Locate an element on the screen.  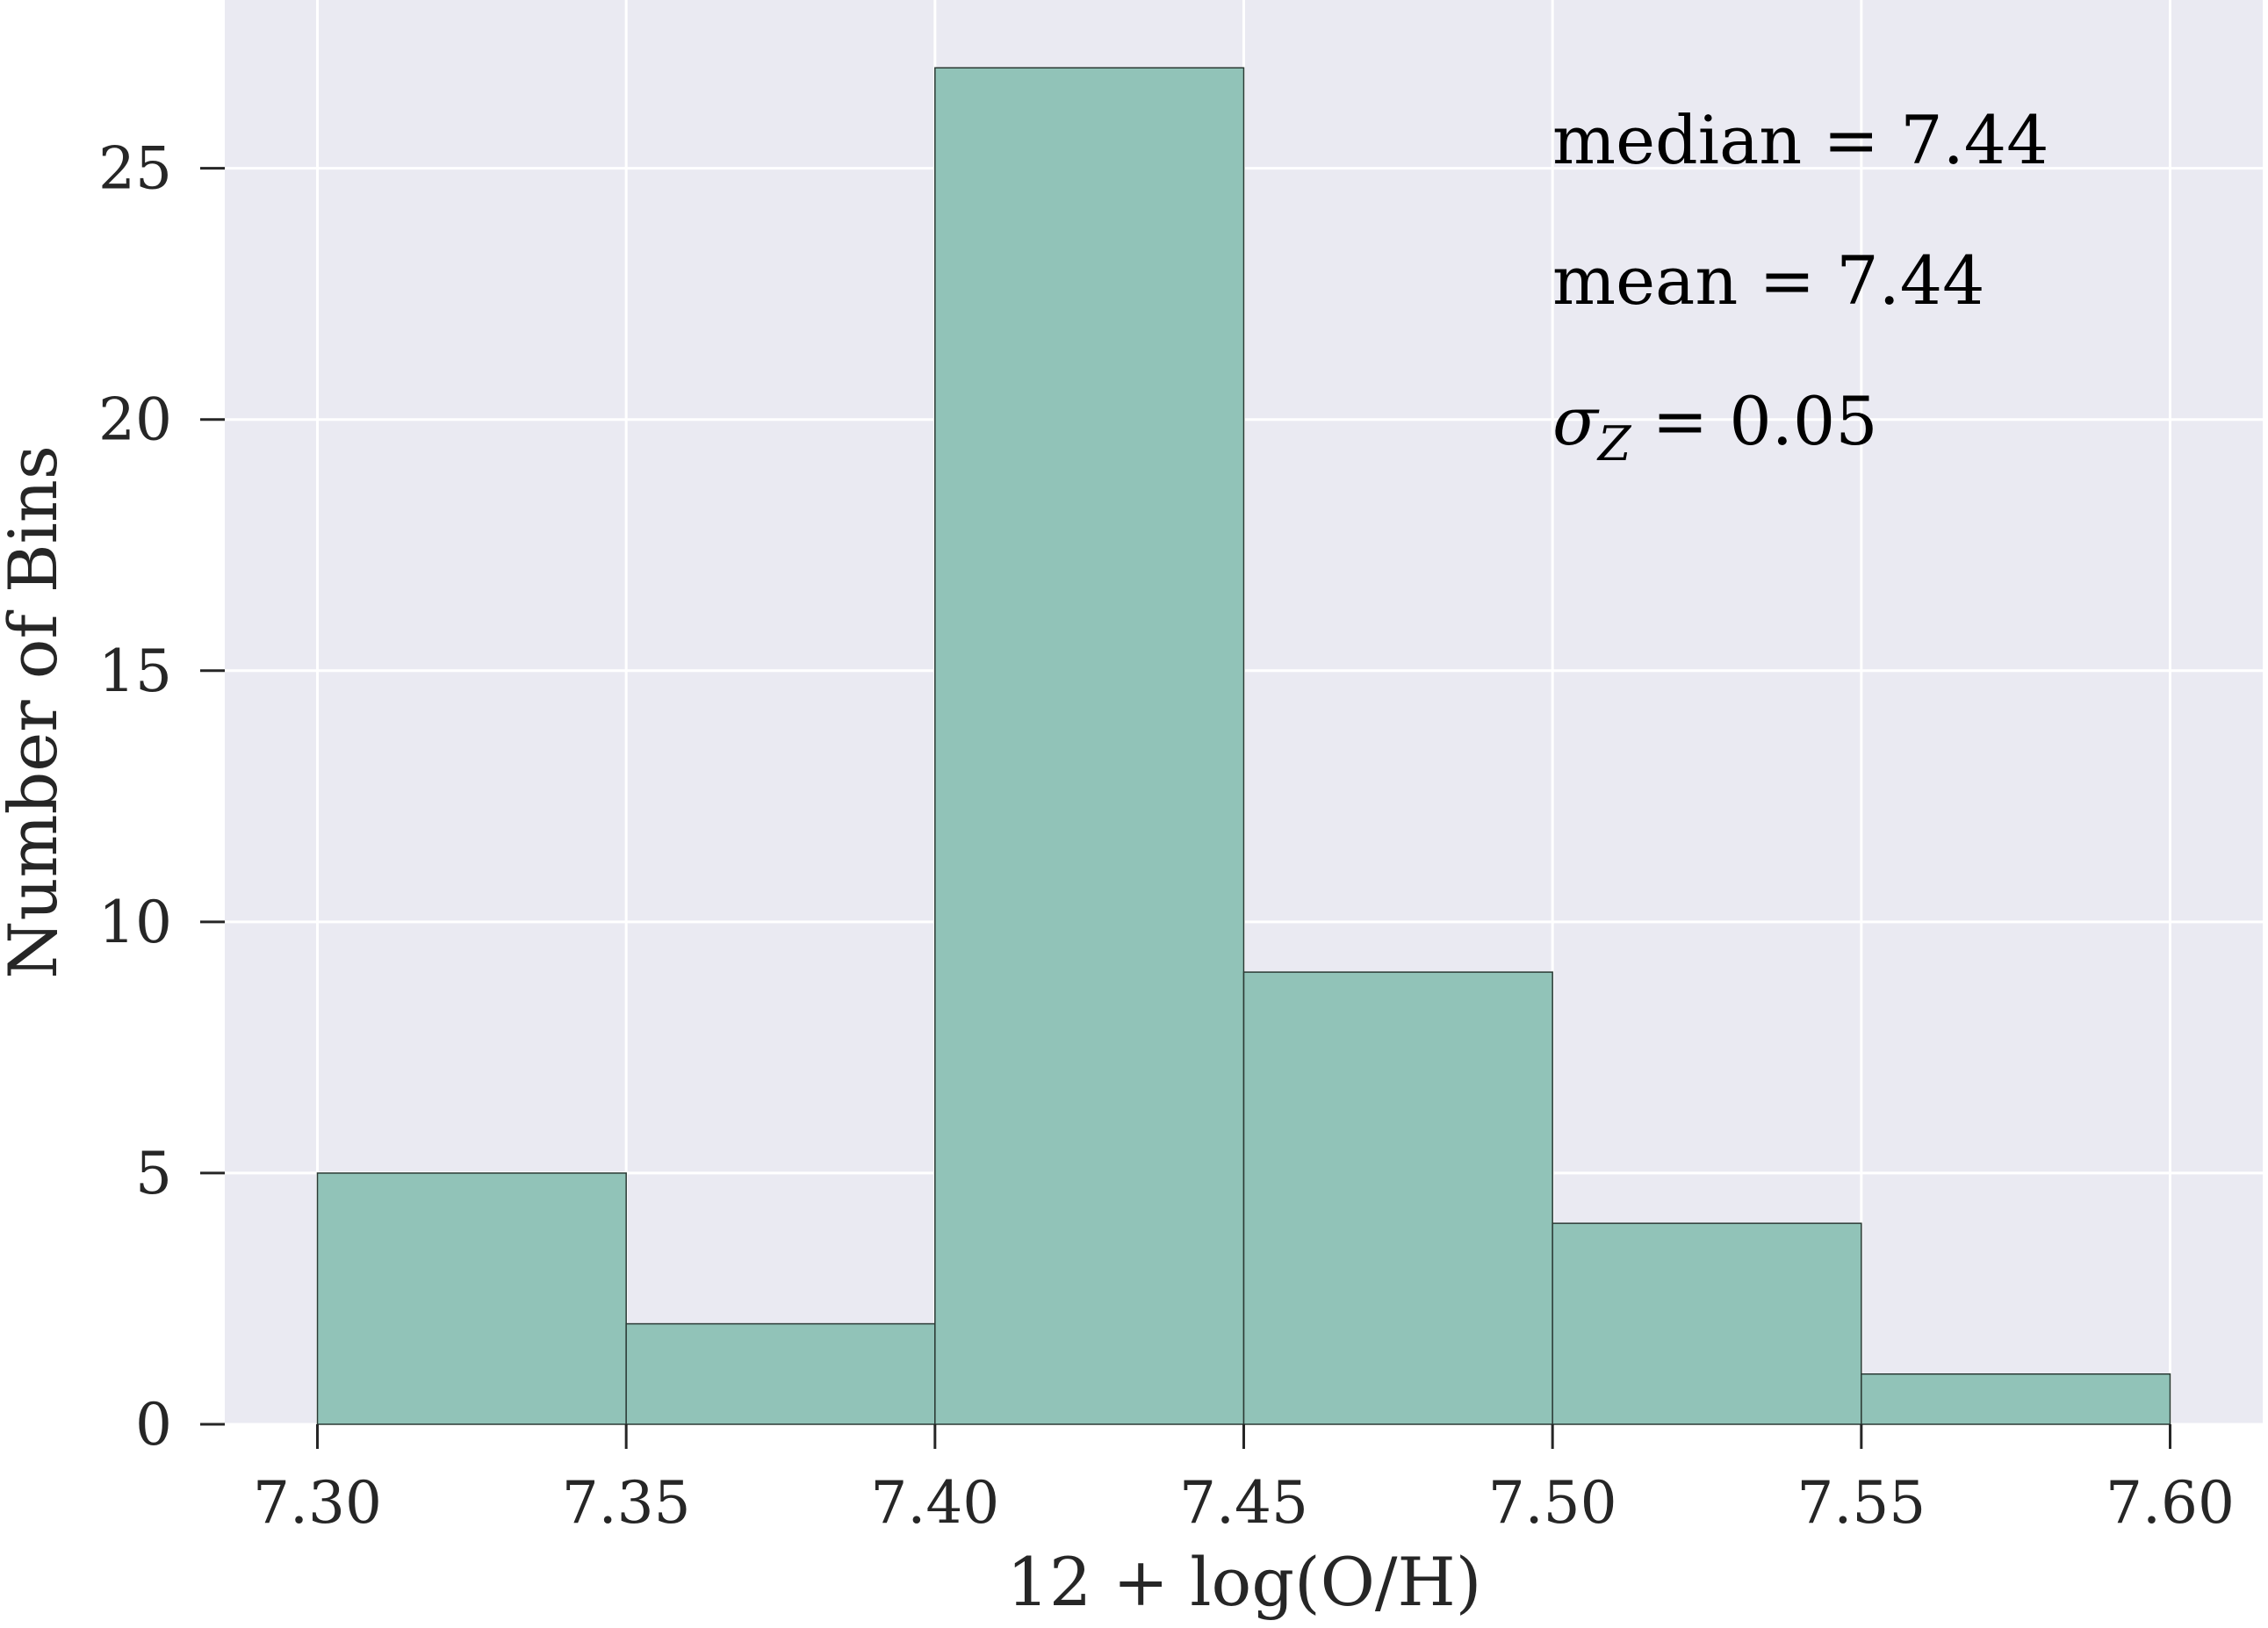
y-axis-label: Number of Bins is located at coordinates (36, 712).